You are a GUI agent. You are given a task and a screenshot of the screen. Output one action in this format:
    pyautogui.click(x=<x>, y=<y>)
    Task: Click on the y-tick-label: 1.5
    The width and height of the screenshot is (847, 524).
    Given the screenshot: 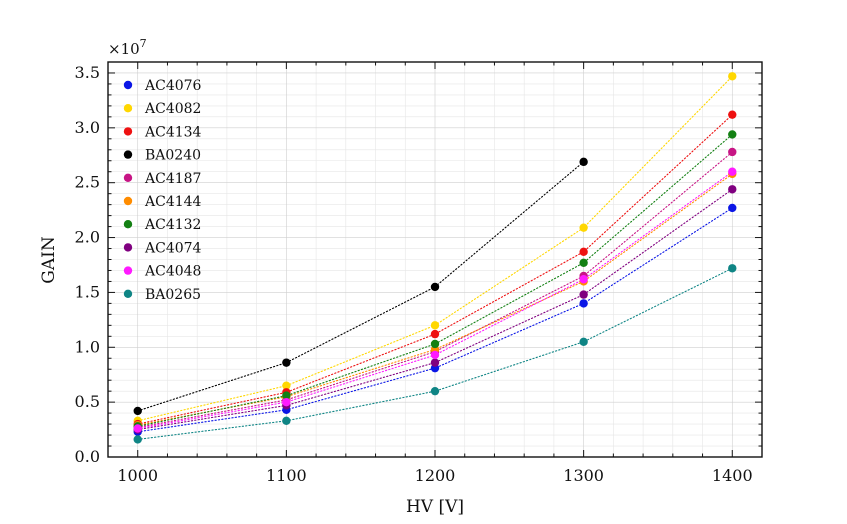 What is the action you would take?
    pyautogui.click(x=87, y=291)
    